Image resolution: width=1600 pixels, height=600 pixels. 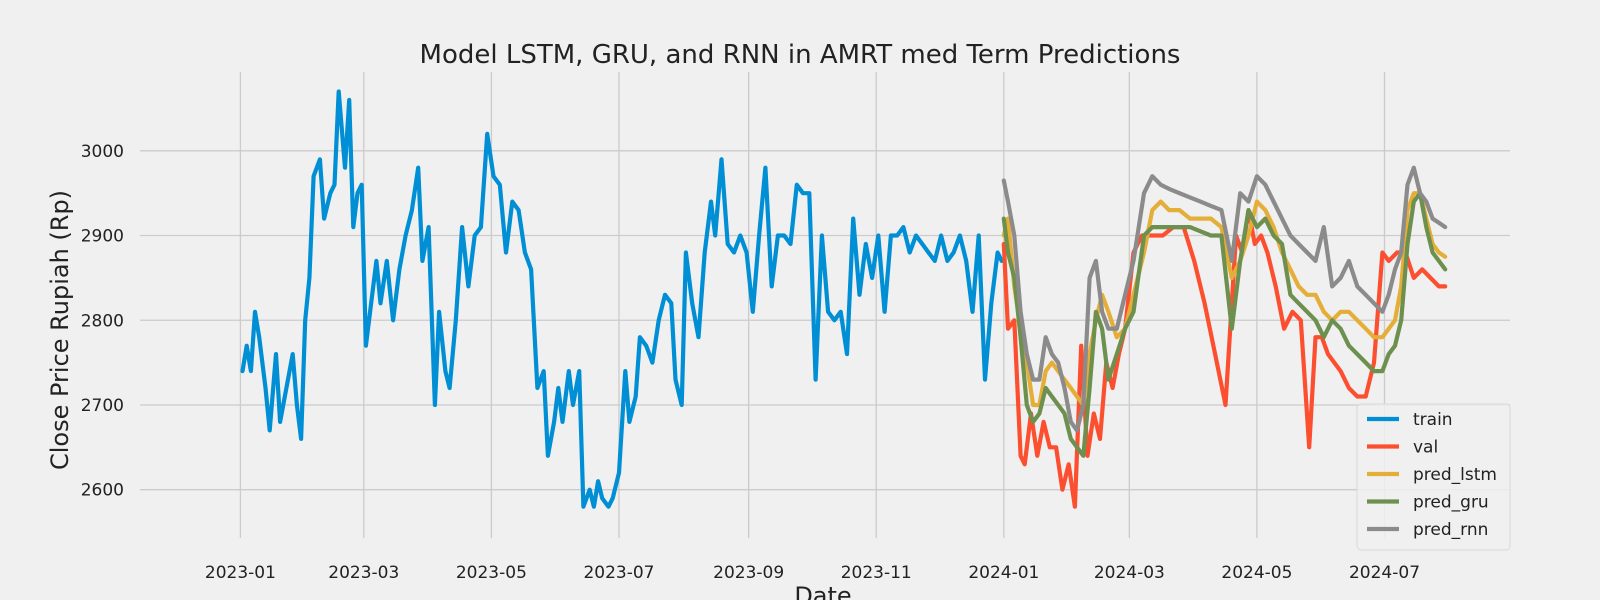 I want to click on x-tick-label: 2024-07, so click(x=1384, y=573).